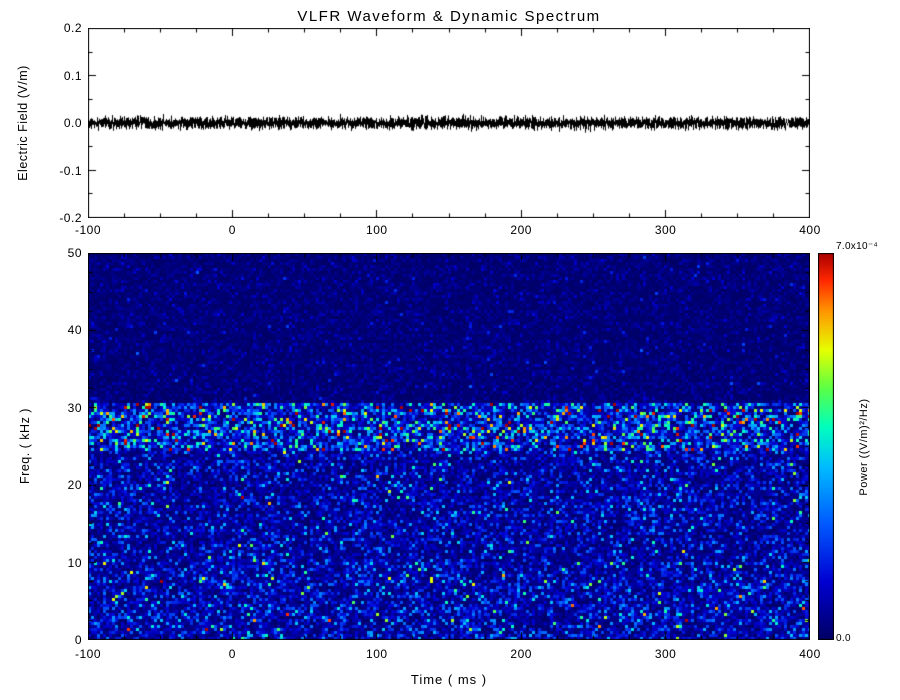 This screenshot has width=900, height=700. What do you see at coordinates (74, 562) in the screenshot?
I see `spectrum-ytick-label: 10` at bounding box center [74, 562].